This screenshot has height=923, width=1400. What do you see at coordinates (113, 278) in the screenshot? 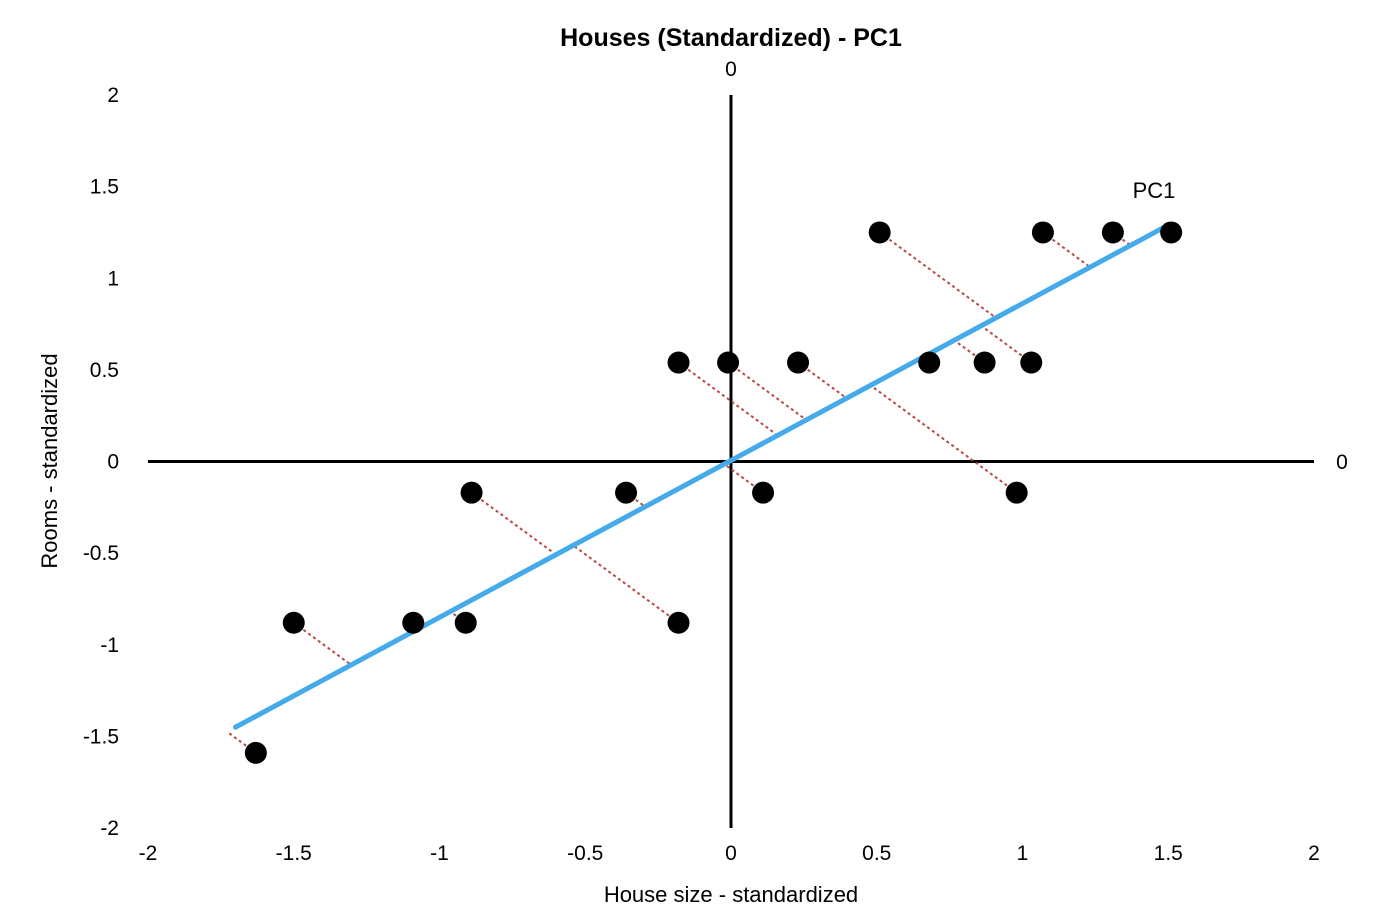
I see `y-tick-label: 1` at bounding box center [113, 278].